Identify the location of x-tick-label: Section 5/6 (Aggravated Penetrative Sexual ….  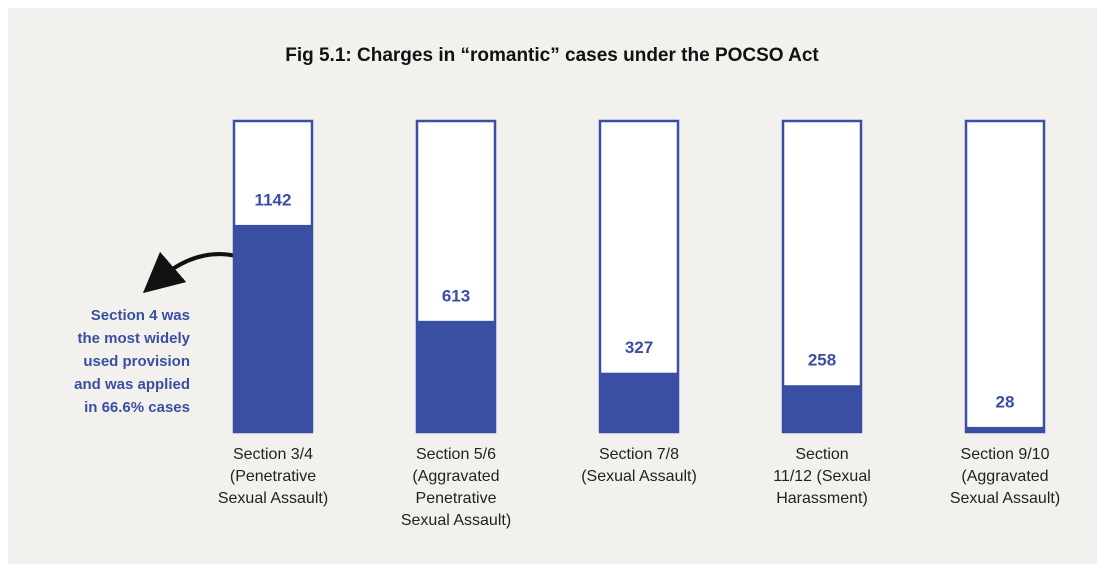
(456, 487).